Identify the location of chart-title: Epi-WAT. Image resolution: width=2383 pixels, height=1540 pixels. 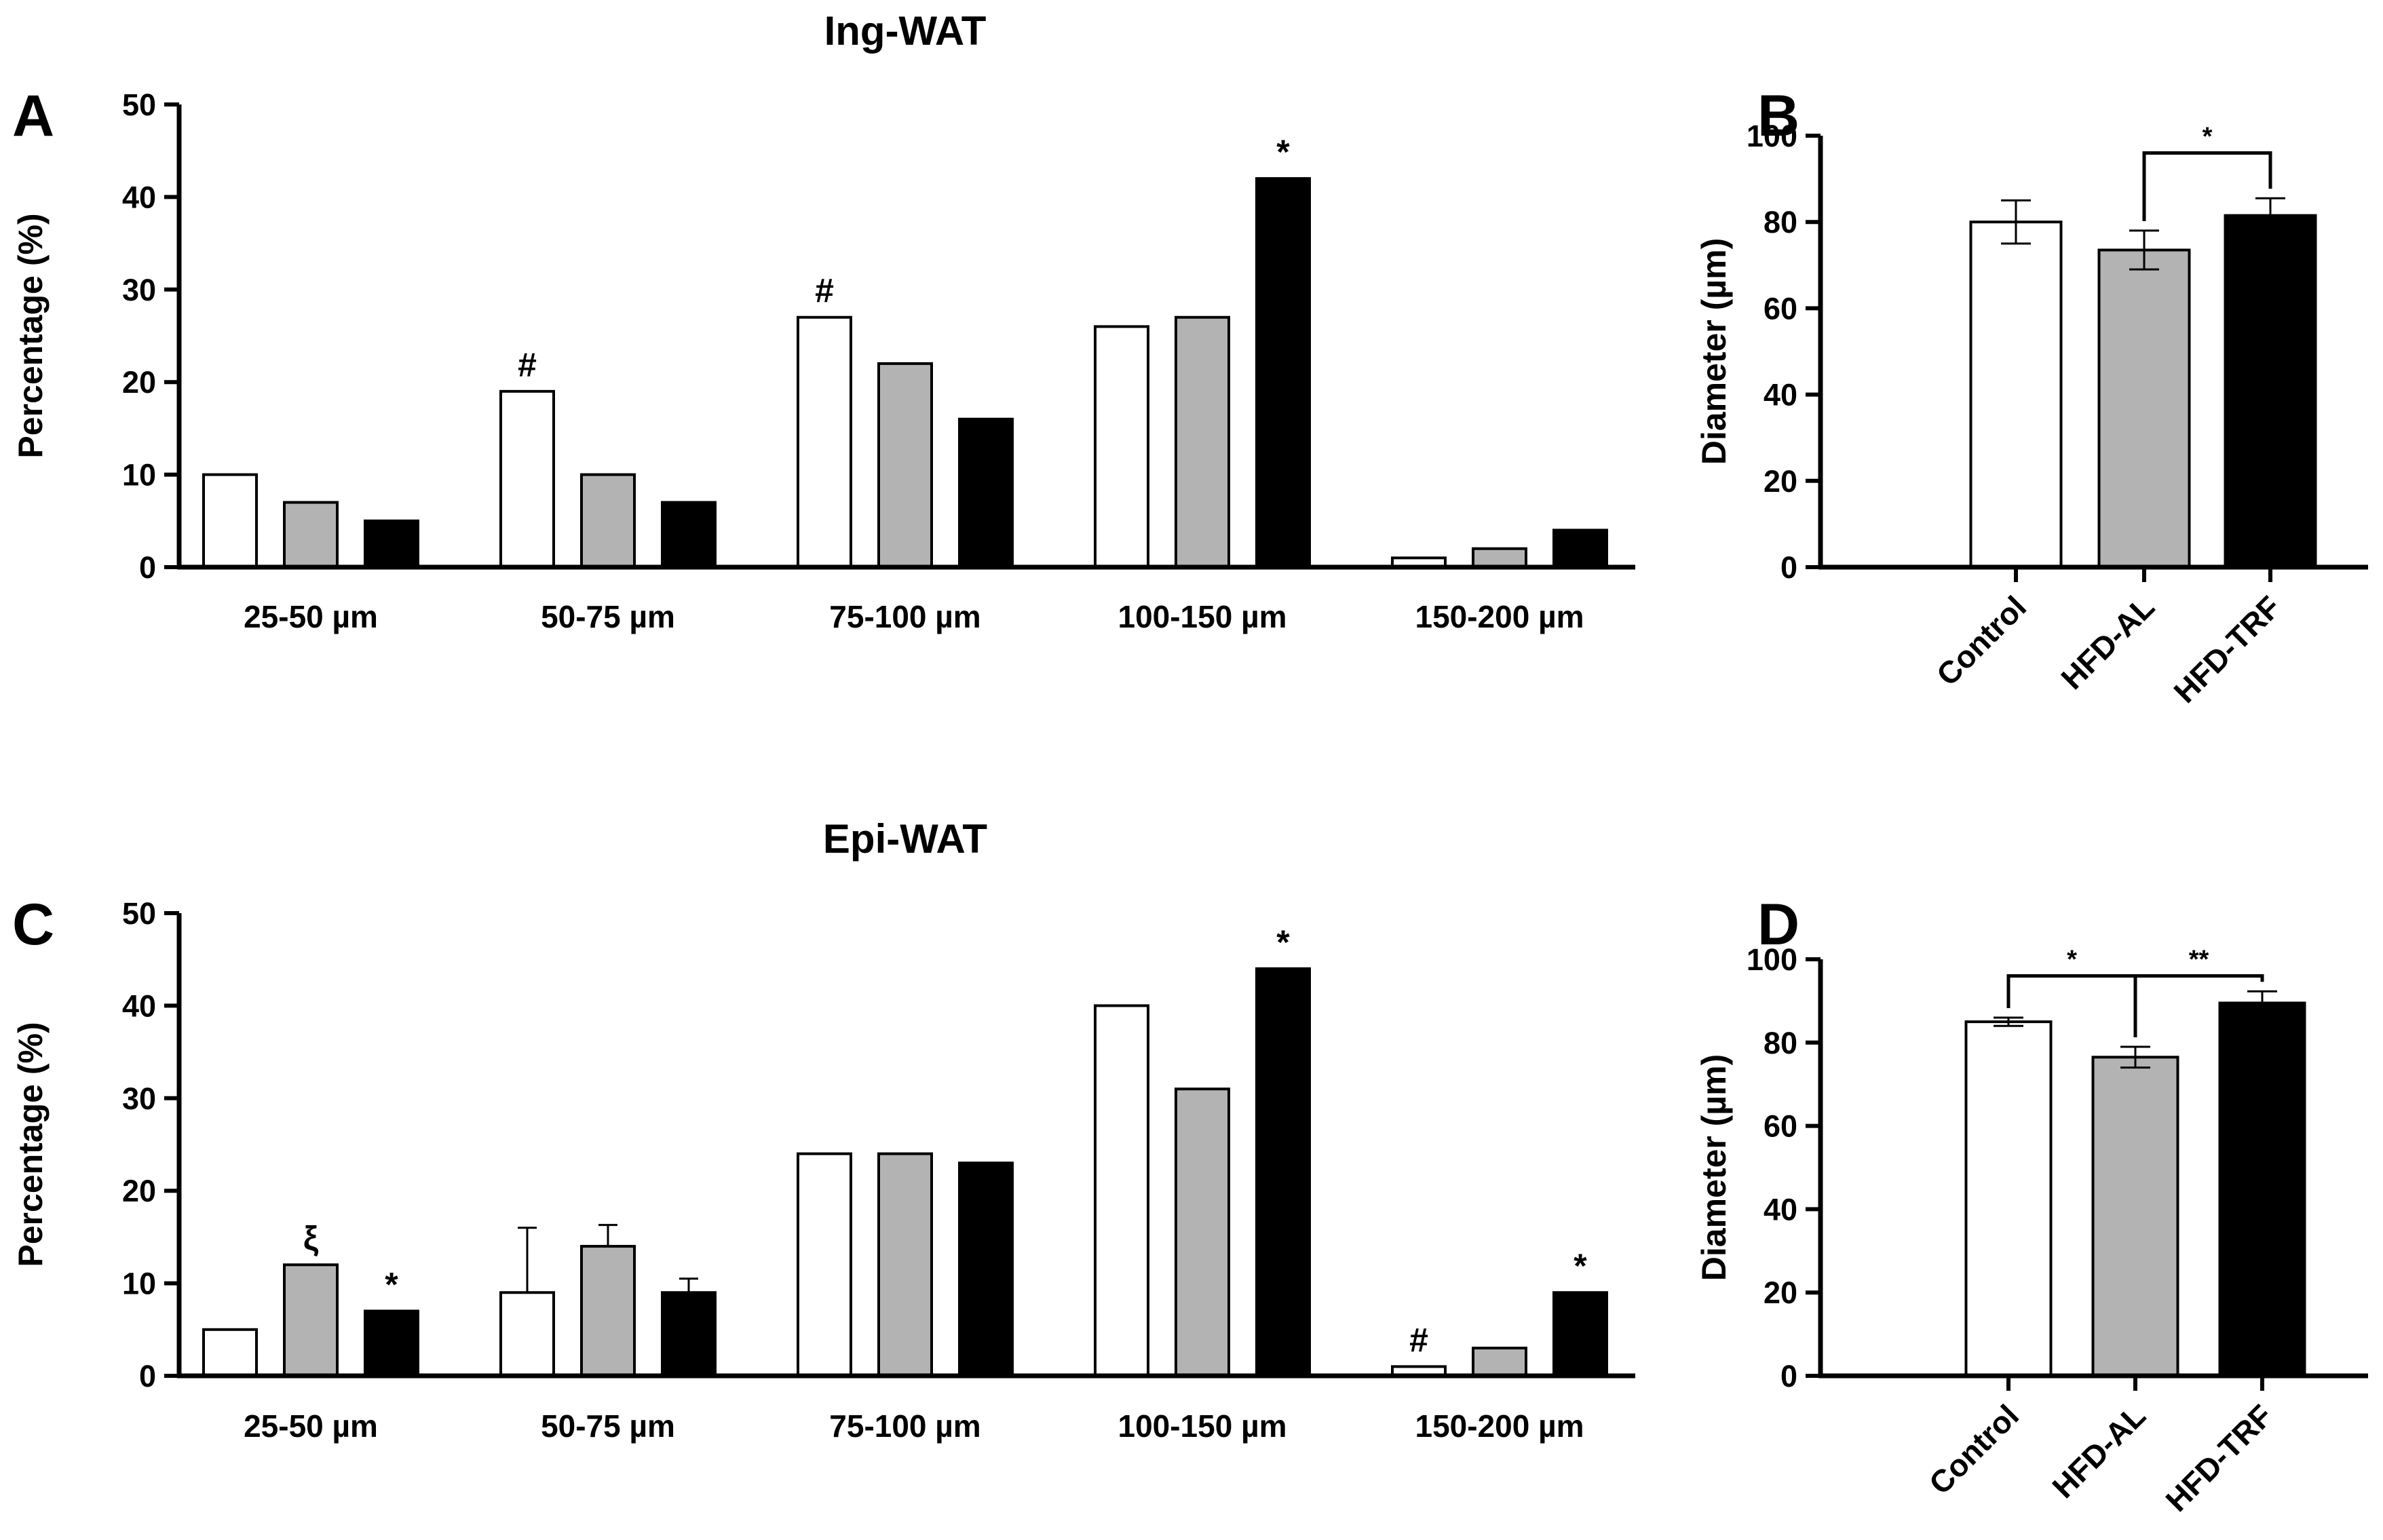
(905, 839).